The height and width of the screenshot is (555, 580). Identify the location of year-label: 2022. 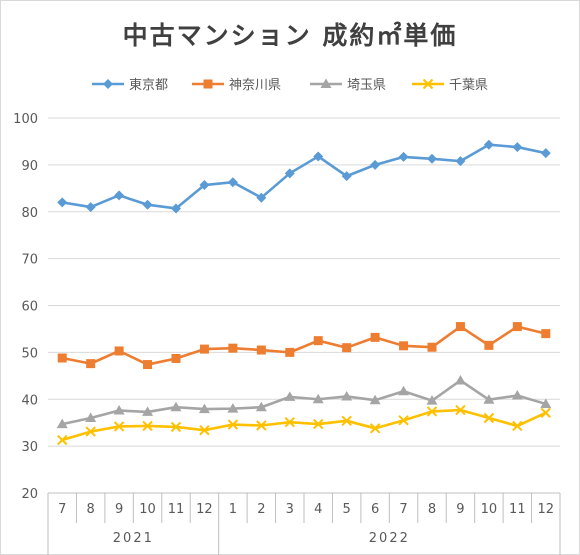
(389, 538).